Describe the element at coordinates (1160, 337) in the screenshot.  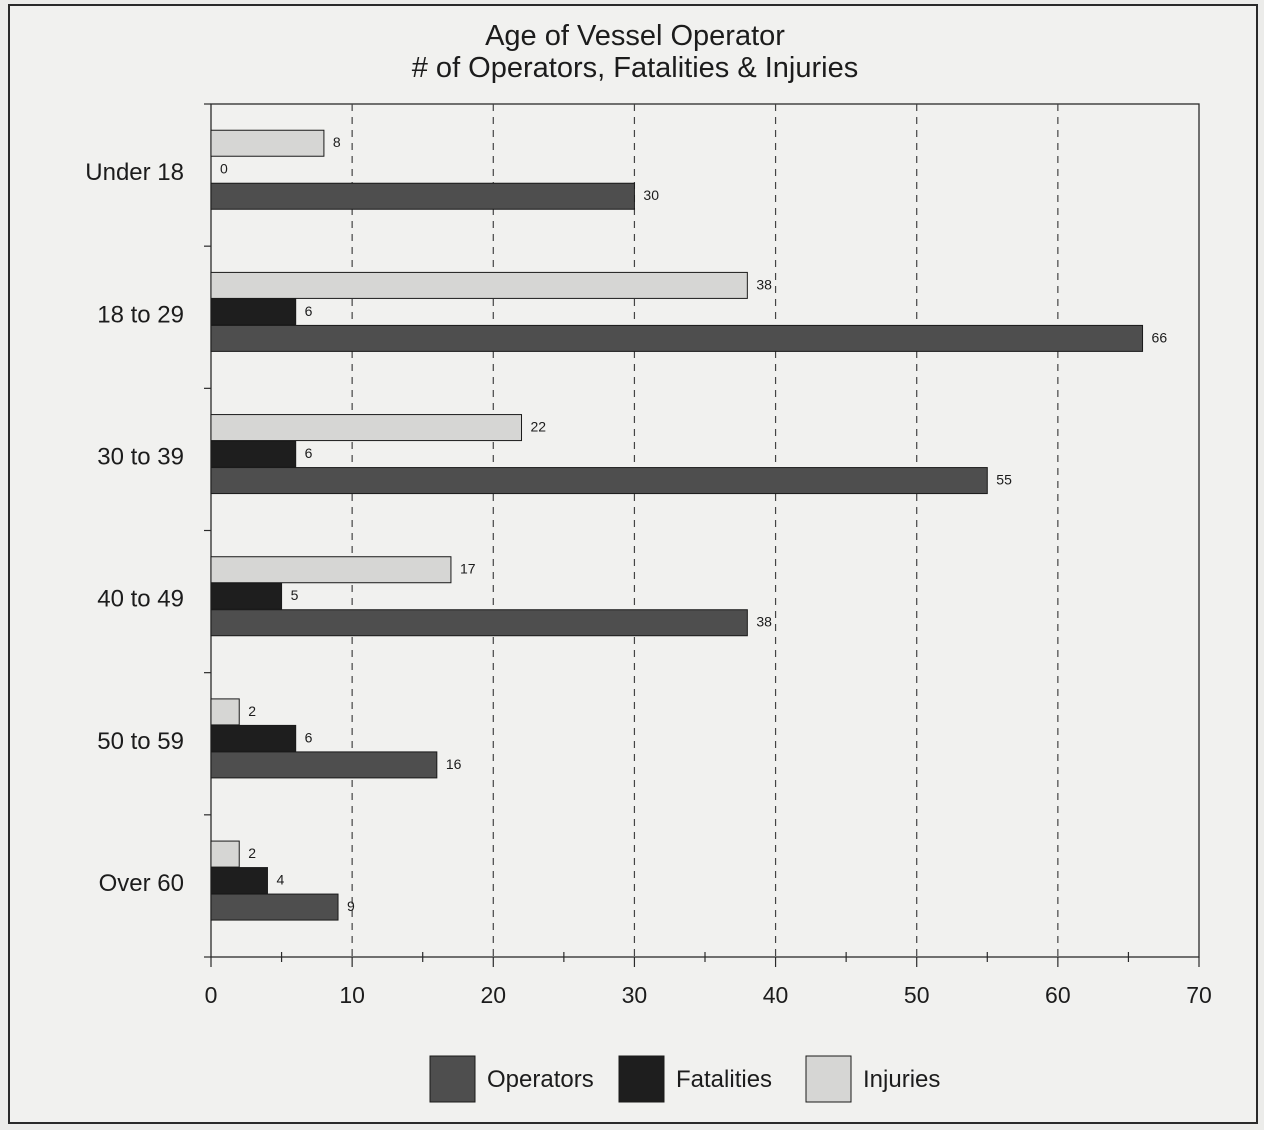
I see `data-label: 66` at that location.